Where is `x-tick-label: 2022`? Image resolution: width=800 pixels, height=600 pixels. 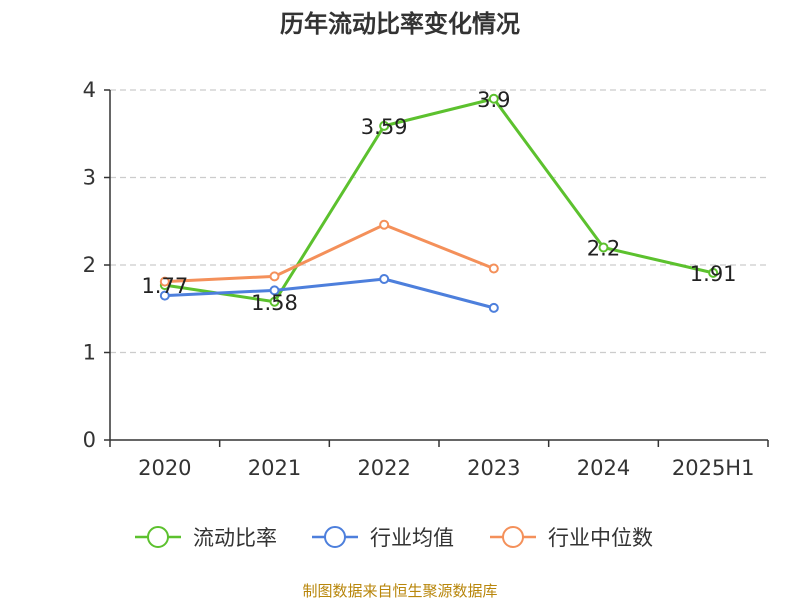
x-tick-label: 2022 is located at coordinates (383, 468).